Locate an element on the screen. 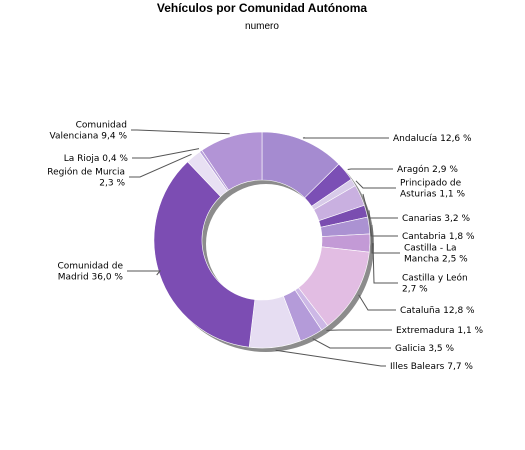 The height and width of the screenshot is (450, 525). slice-label: Canarias 3,2 % is located at coordinates (436, 219).